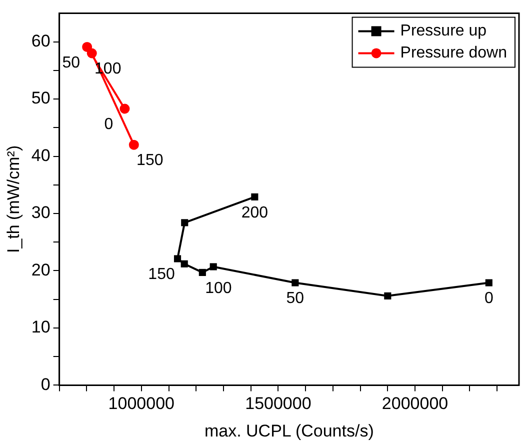 Image resolution: width=524 pixels, height=446 pixels. Describe the element at coordinates (415, 404) in the screenshot. I see `x-tick-label: 2000000` at that location.